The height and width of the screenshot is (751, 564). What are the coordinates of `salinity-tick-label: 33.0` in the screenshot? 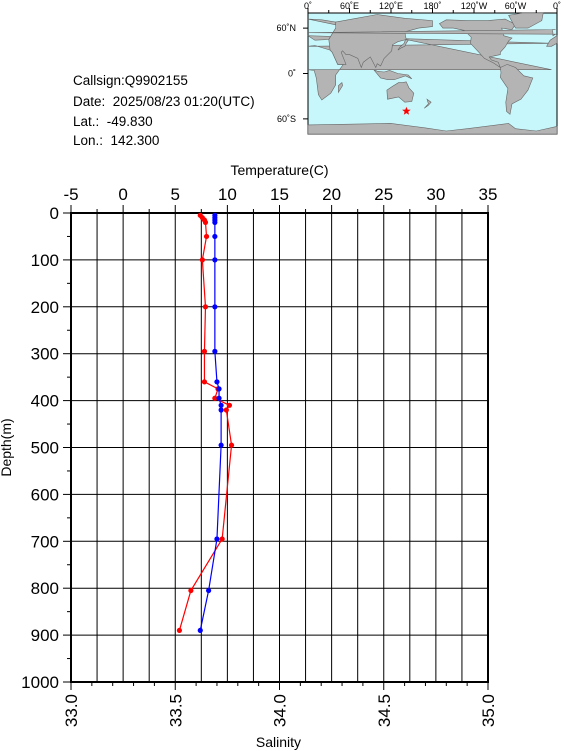 It's located at (71, 710).